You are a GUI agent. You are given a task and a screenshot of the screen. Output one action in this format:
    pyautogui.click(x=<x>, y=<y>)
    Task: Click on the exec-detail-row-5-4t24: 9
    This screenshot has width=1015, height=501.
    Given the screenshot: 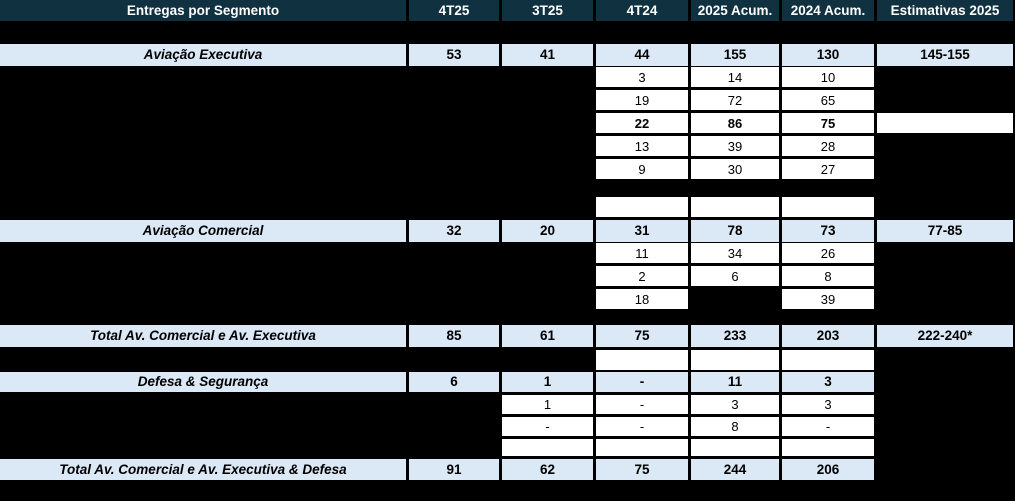 What is the action you would take?
    pyautogui.click(x=642, y=169)
    